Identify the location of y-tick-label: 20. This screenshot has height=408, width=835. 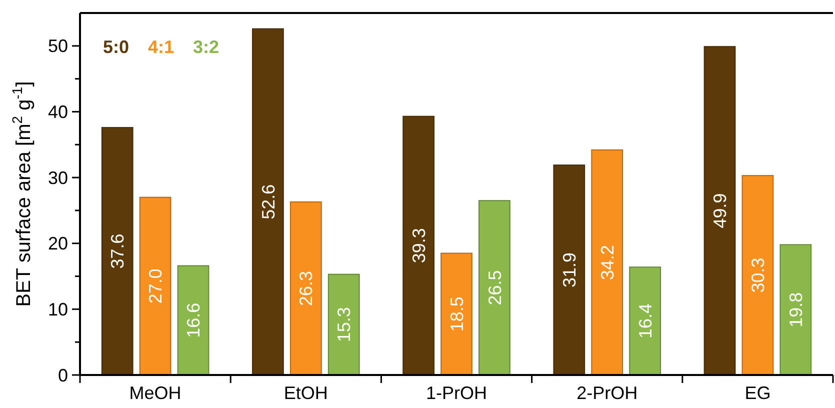
(58, 244).